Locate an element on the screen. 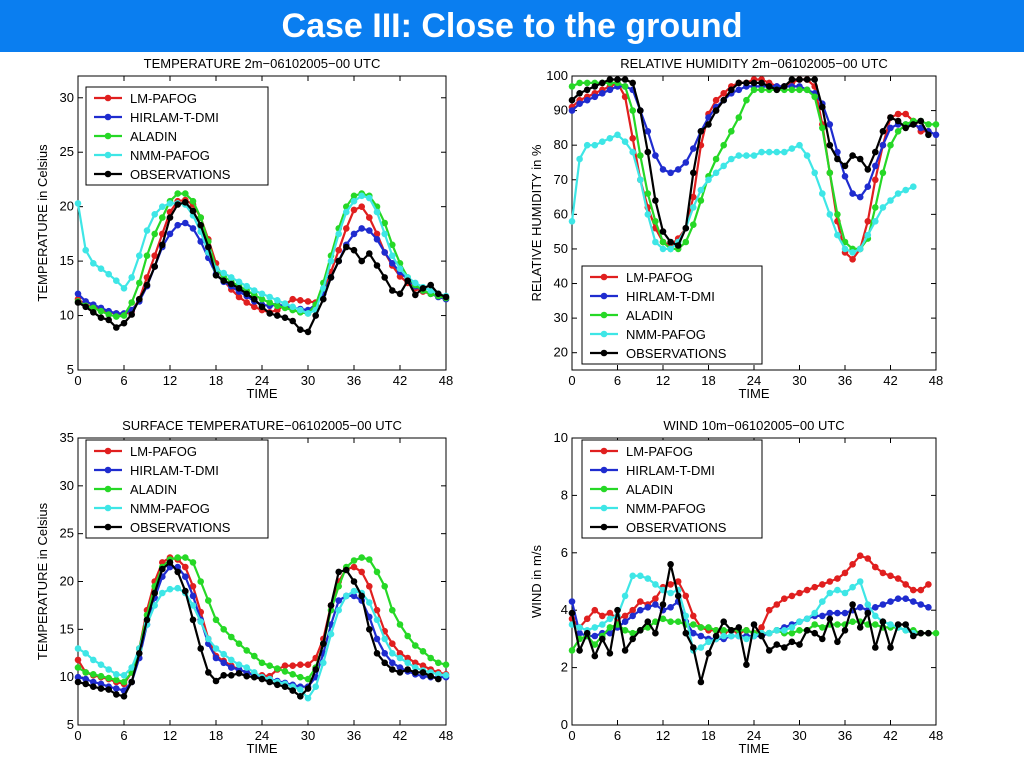 The width and height of the screenshot is (1024, 768). series-observations is located at coordinates (750, 623).